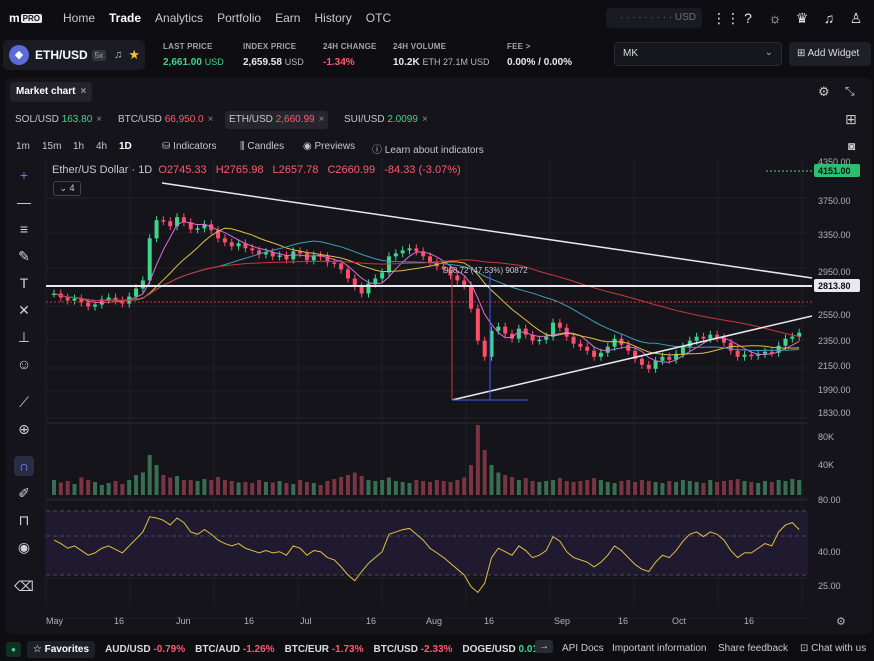 This screenshot has width=874, height=661. What do you see at coordinates (262, 146) in the screenshot?
I see `candles-button: ⫼ Candles` at bounding box center [262, 146].